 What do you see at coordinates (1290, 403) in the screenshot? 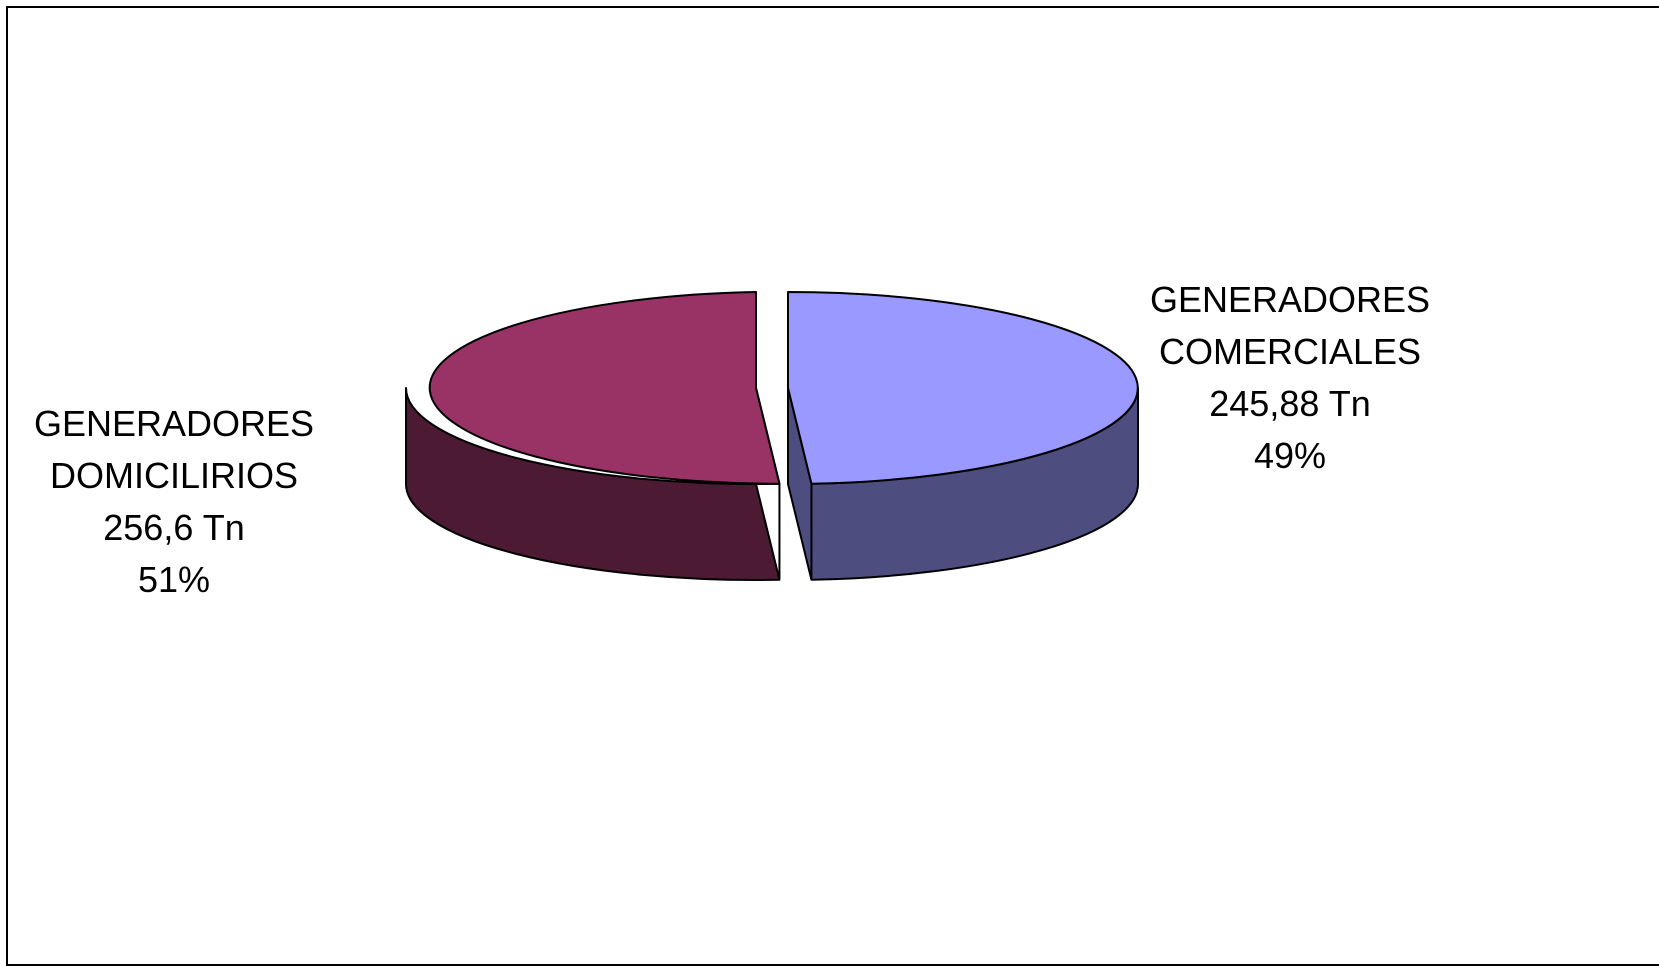
I see `slice-value-comerciales: 245,88 Tn` at bounding box center [1290, 403].